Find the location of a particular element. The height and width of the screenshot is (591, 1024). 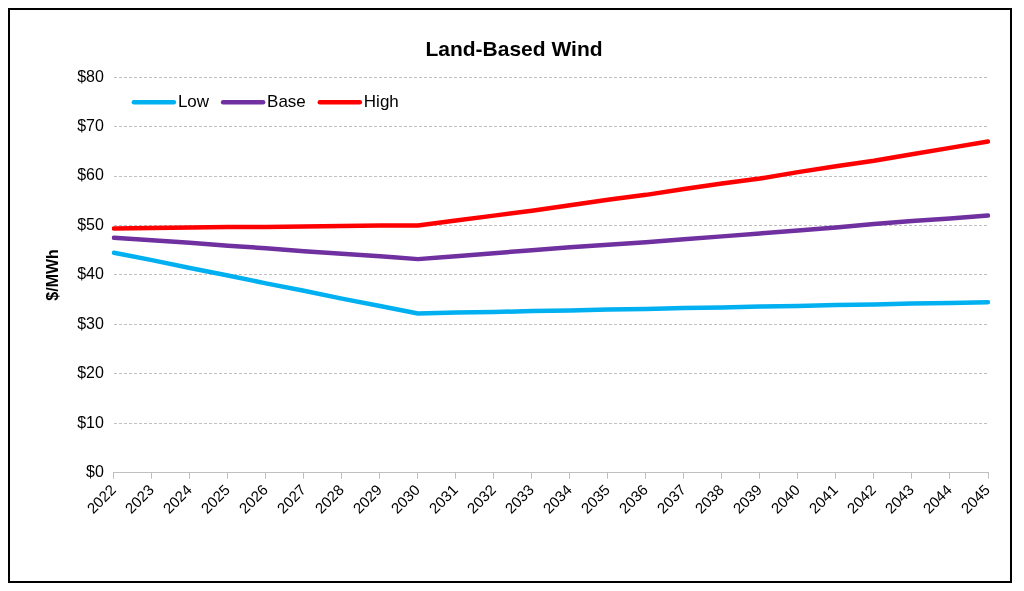

y-tick-label: $40 is located at coordinates (90, 274).